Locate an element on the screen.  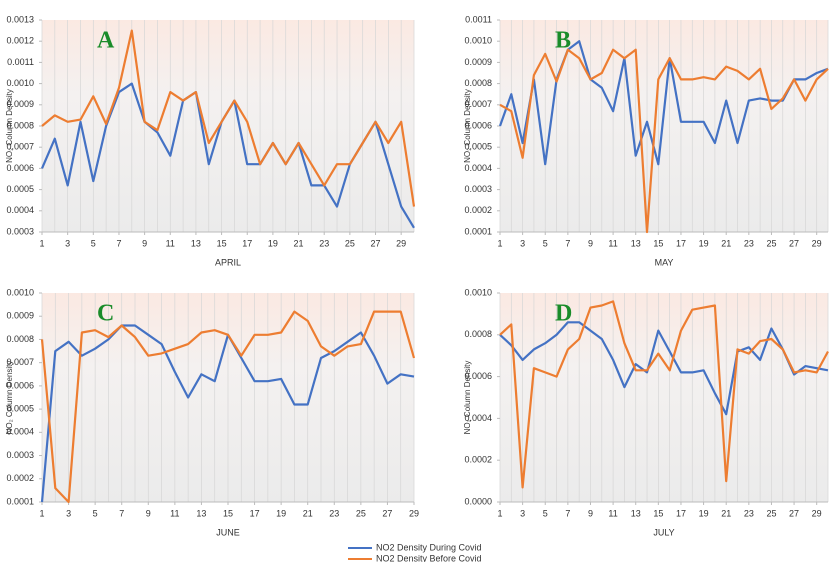
panel-label: A is located at coordinates (106, 41).